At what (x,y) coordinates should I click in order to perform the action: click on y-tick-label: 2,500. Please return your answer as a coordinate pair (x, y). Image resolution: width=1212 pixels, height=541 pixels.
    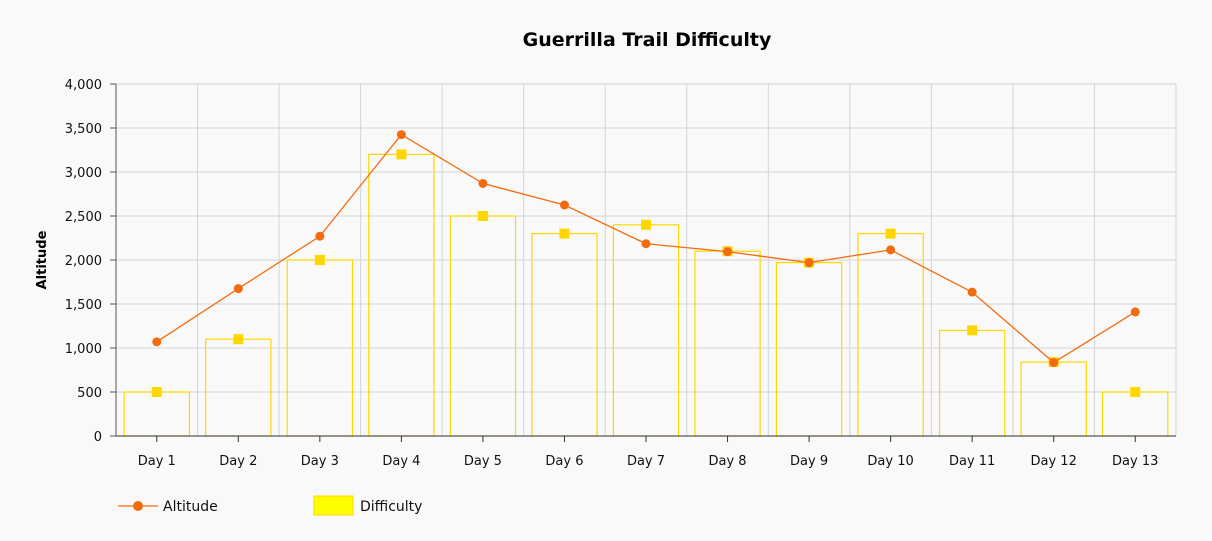
    Looking at the image, I should click on (83, 217).